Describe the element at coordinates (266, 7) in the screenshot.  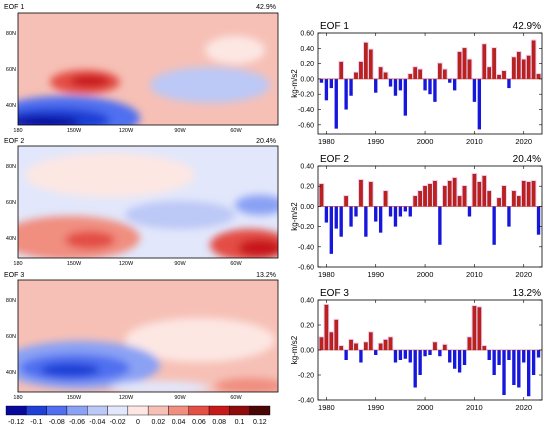
I see `map1-pct: 42.9%` at that location.